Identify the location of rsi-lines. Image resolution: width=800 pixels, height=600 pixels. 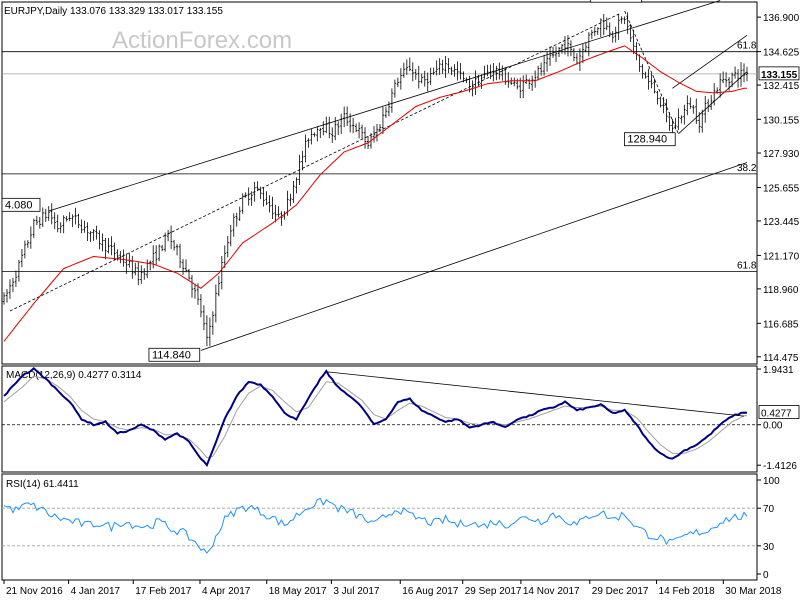
(379, 525).